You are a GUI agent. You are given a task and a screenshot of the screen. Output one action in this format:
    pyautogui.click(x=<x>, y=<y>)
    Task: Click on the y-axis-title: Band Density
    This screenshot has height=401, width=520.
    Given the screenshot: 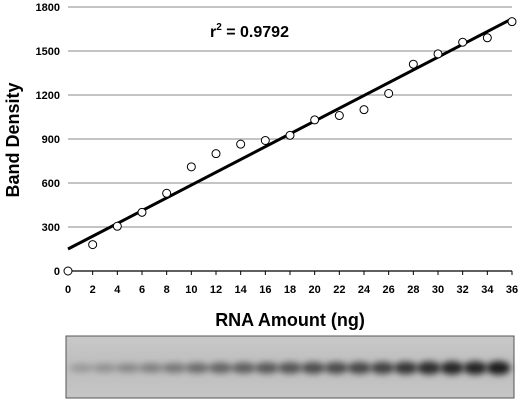 What is the action you would take?
    pyautogui.click(x=13, y=139)
    